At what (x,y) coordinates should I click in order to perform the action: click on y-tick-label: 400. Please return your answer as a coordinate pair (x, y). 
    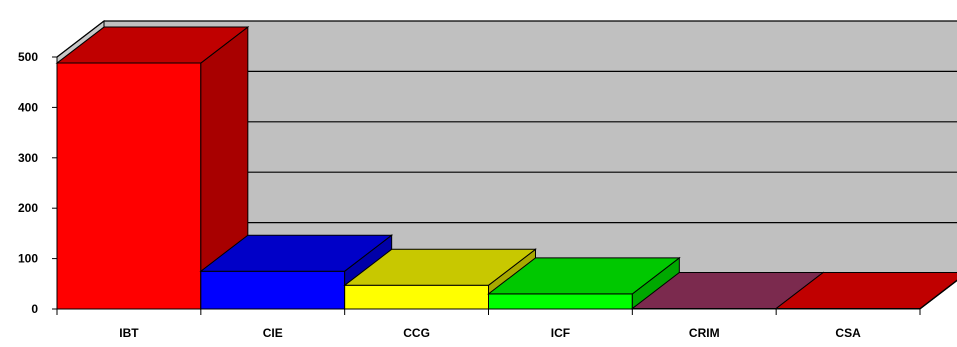
    Looking at the image, I should click on (28, 107).